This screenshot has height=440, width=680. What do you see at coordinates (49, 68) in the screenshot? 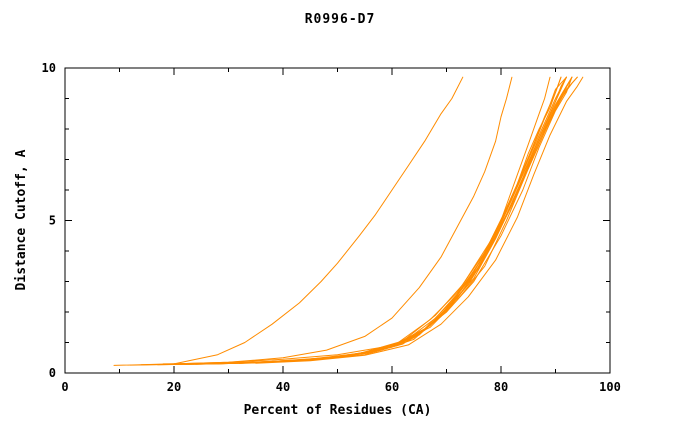
I see `y-tick-label: 10` at bounding box center [49, 68].